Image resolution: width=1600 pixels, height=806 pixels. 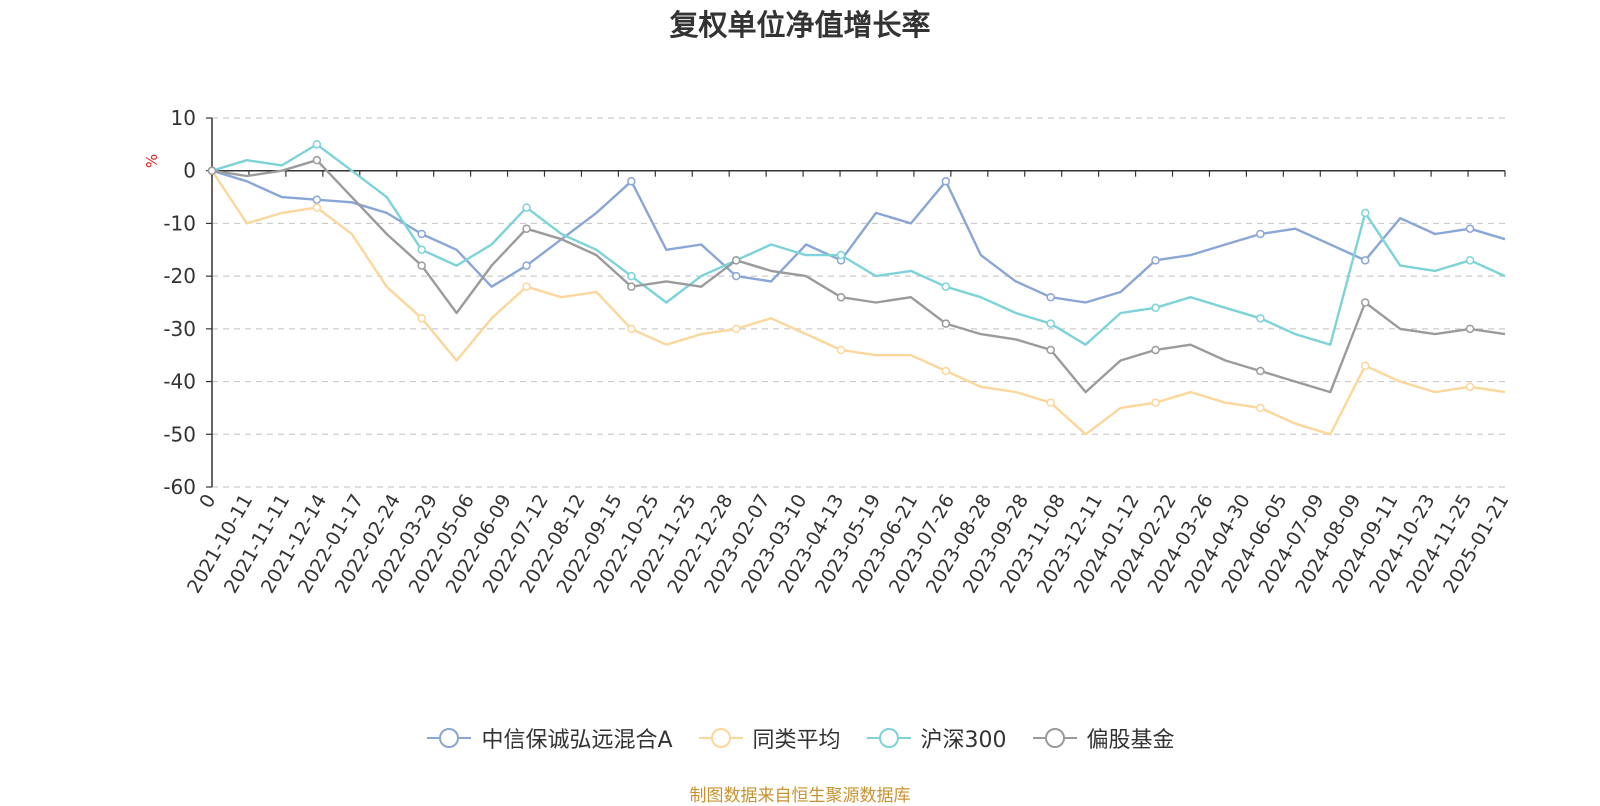 What do you see at coordinates (796, 740) in the screenshot?
I see `legend-label: 同类平均` at bounding box center [796, 740].